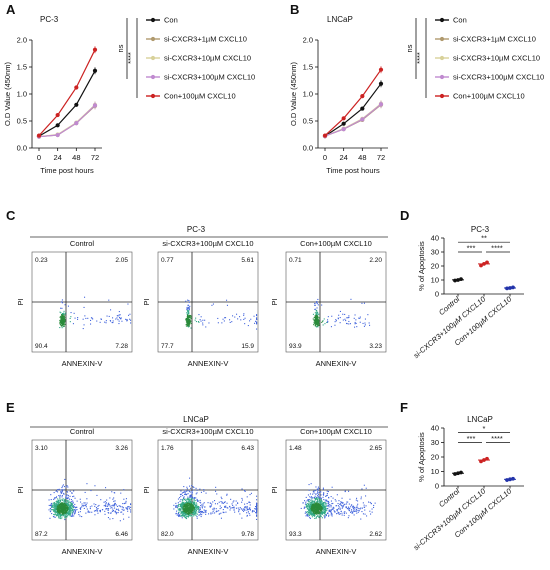 The height and width of the screenshot is (570, 550). I want to click on quadrant-lower-right: 15.9, so click(247, 346).